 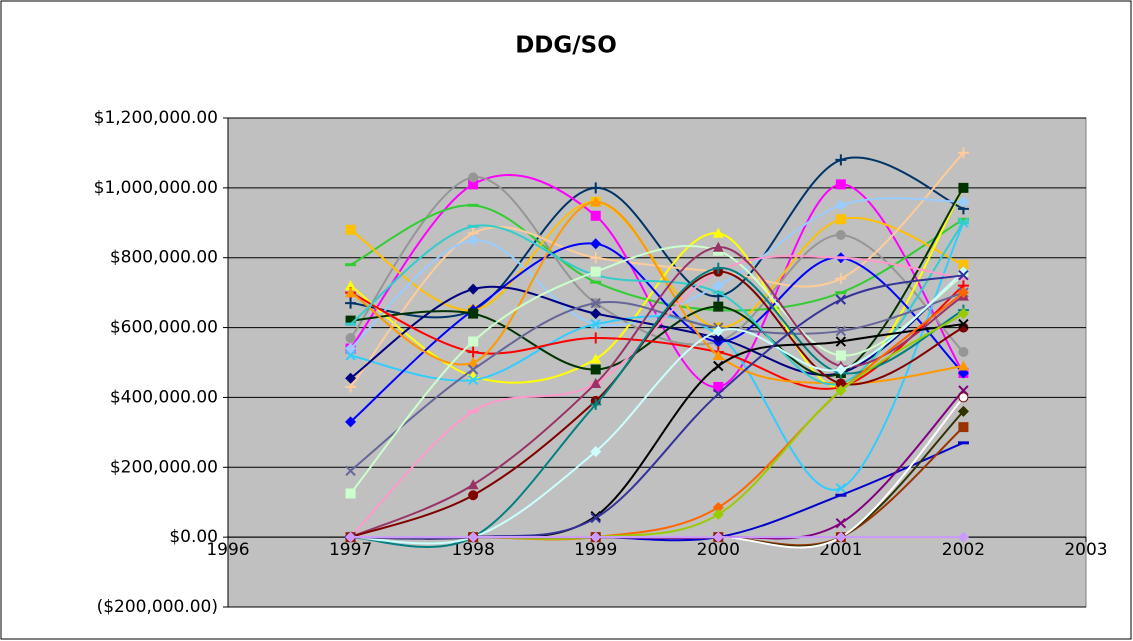 I want to click on x-tick-label: 2002, so click(x=963, y=550).